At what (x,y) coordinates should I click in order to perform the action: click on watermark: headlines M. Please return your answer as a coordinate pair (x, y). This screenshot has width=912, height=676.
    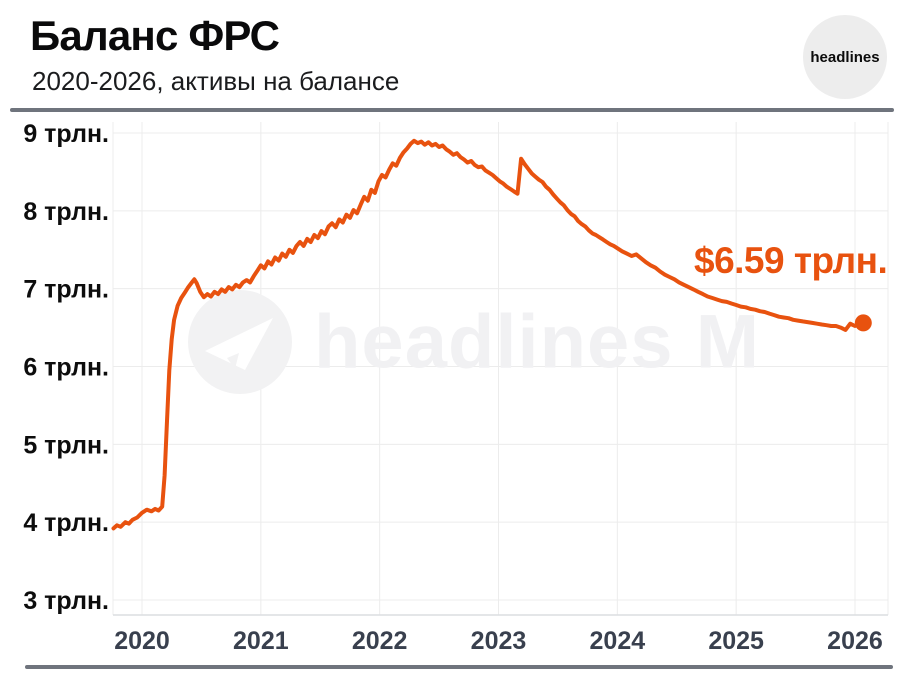
    Looking at the image, I should click on (474, 342).